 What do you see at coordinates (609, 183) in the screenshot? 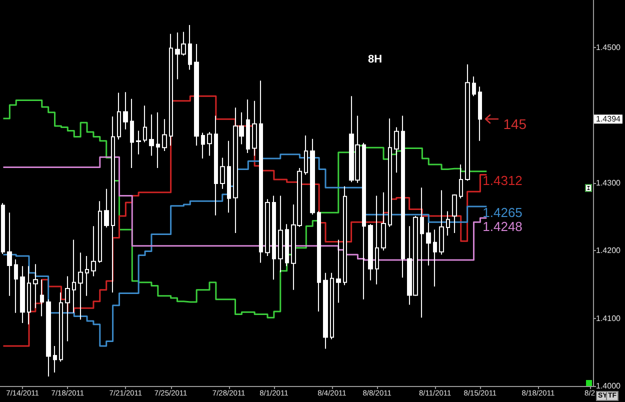
I see `y-tick-label: 1.4300` at bounding box center [609, 183].